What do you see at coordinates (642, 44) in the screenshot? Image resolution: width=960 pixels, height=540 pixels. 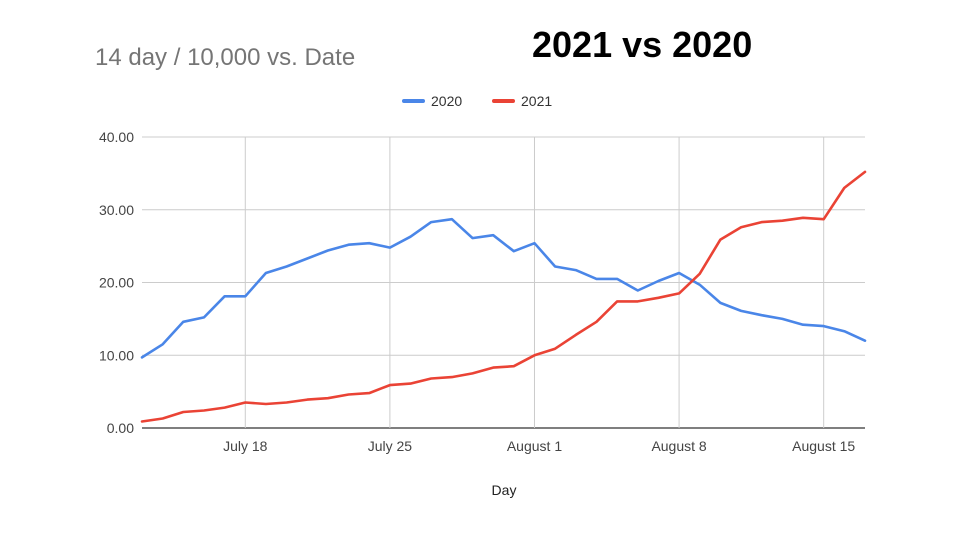 I see `slide-title: 2021 vs 2020` at bounding box center [642, 44].